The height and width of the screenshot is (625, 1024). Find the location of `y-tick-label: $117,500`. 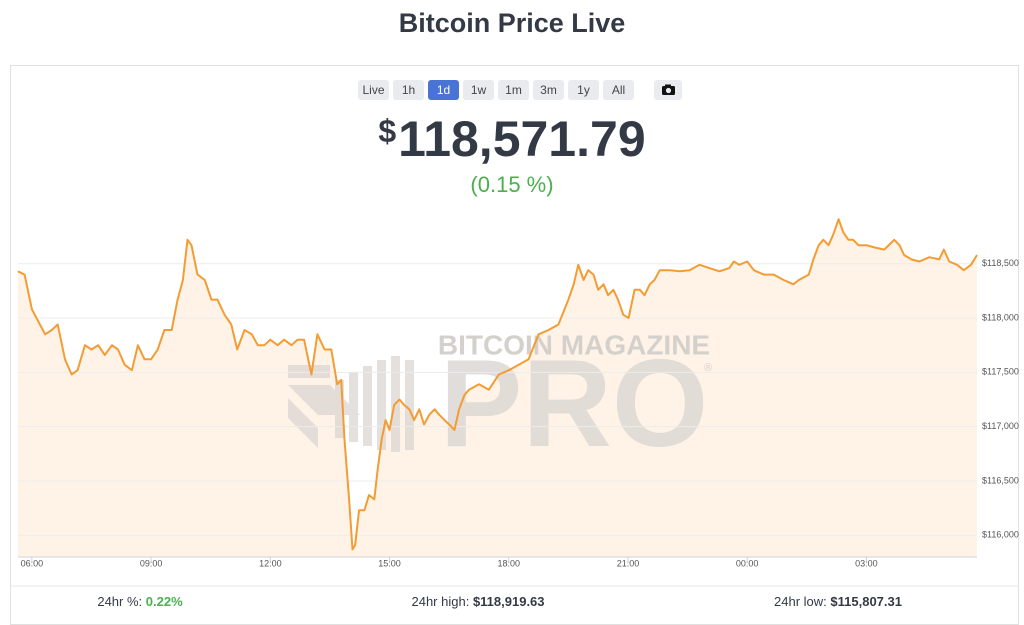

y-tick-label: $117,500 is located at coordinates (1000, 372).